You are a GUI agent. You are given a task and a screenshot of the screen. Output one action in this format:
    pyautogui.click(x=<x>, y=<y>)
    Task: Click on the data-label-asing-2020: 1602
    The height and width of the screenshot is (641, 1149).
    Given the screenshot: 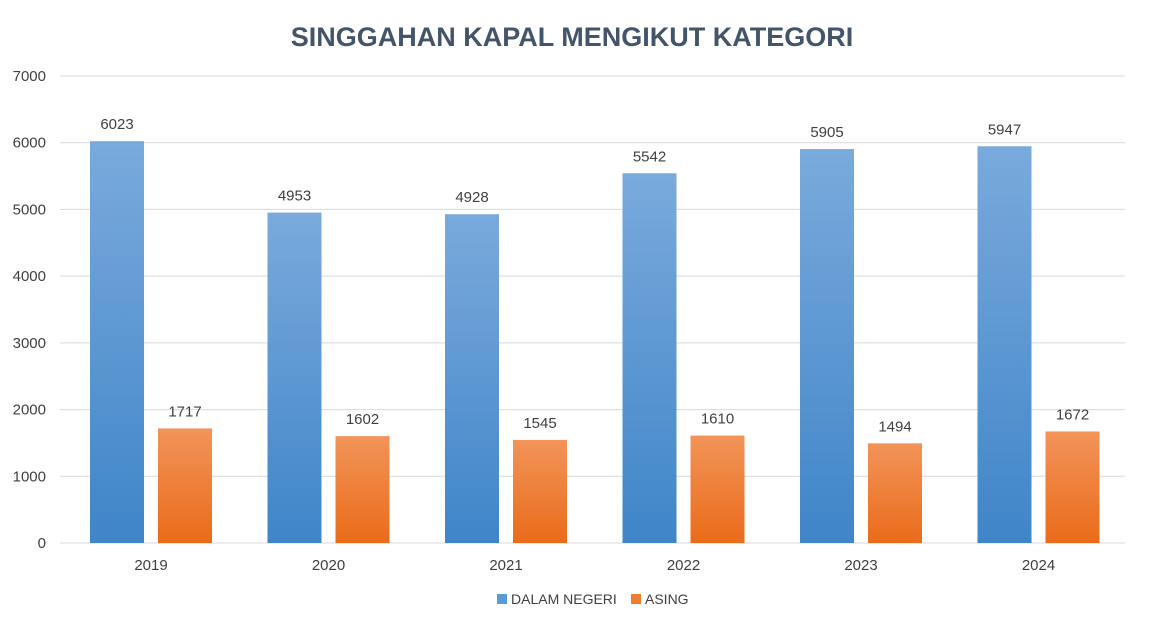 What is the action you would take?
    pyautogui.click(x=362, y=419)
    